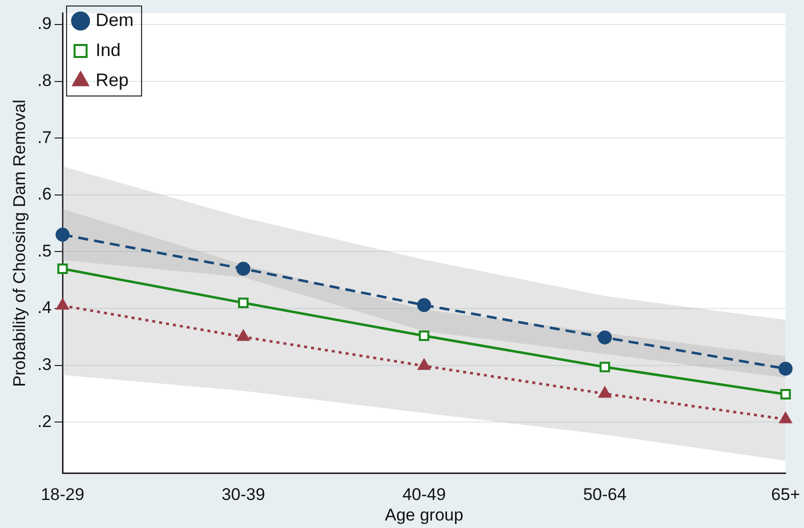 This screenshot has width=804, height=528. What do you see at coordinates (115, 20) in the screenshot?
I see `legend-label: Dem` at bounding box center [115, 20].